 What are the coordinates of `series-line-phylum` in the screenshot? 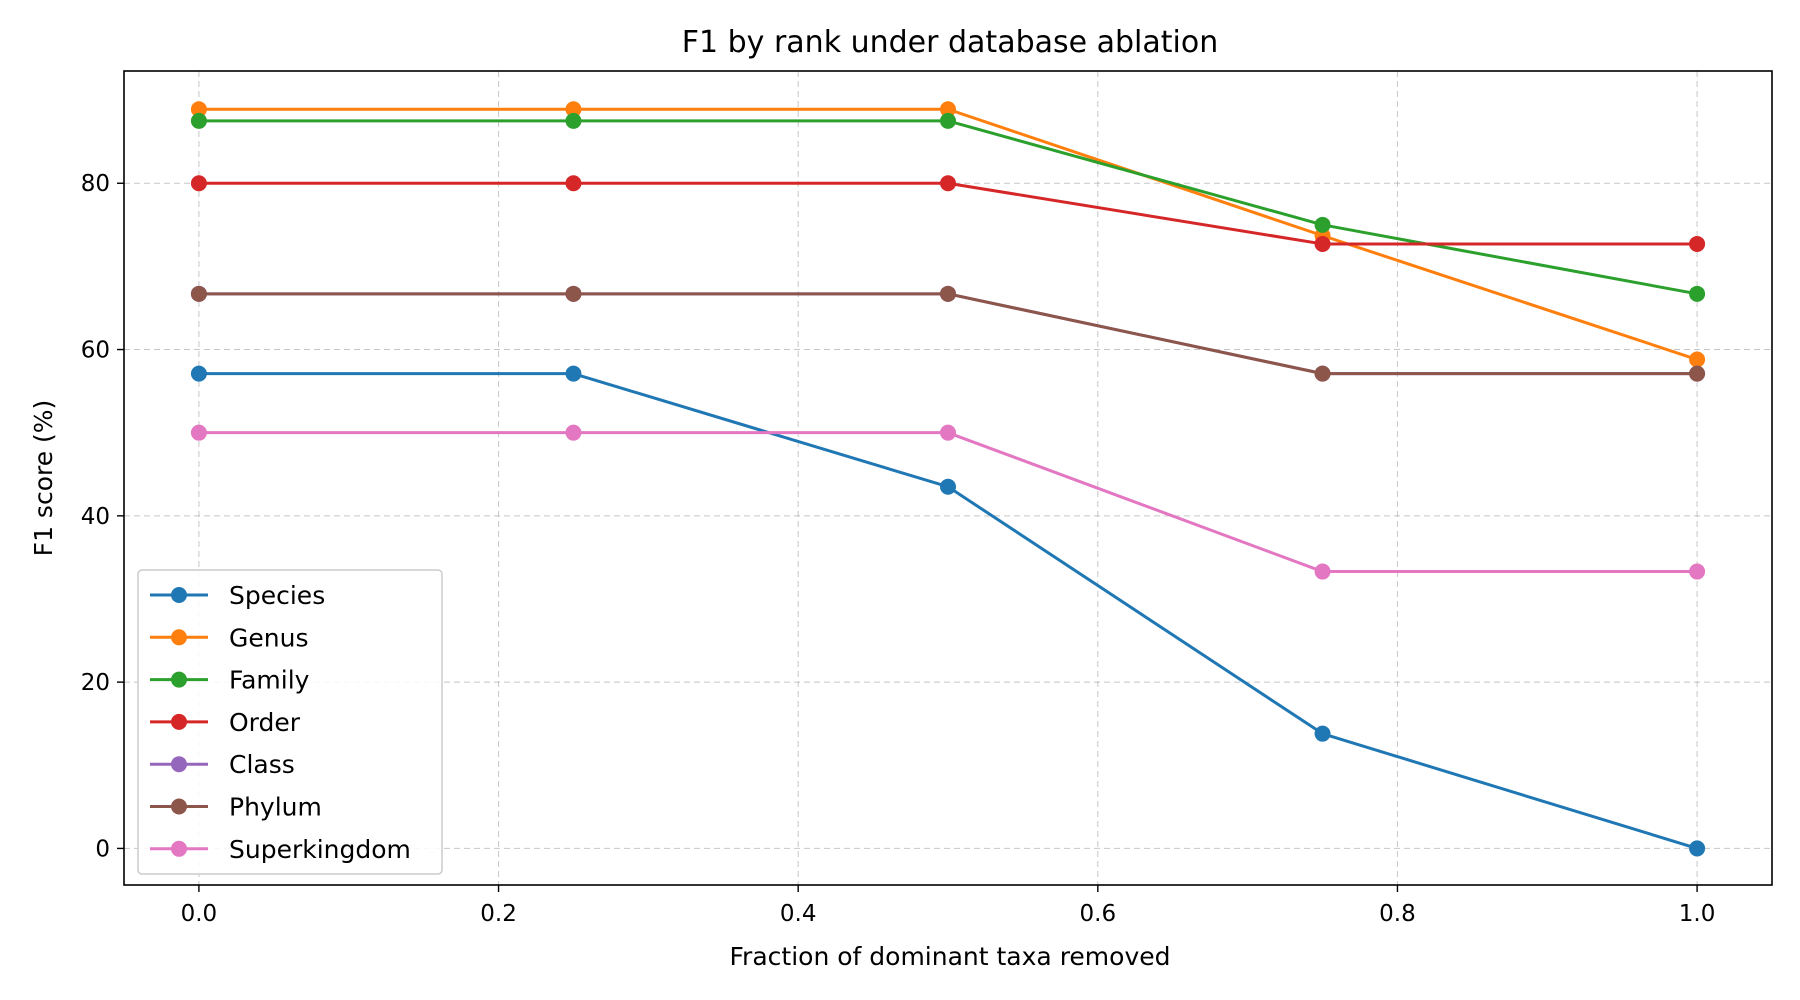 It's located at (948, 334).